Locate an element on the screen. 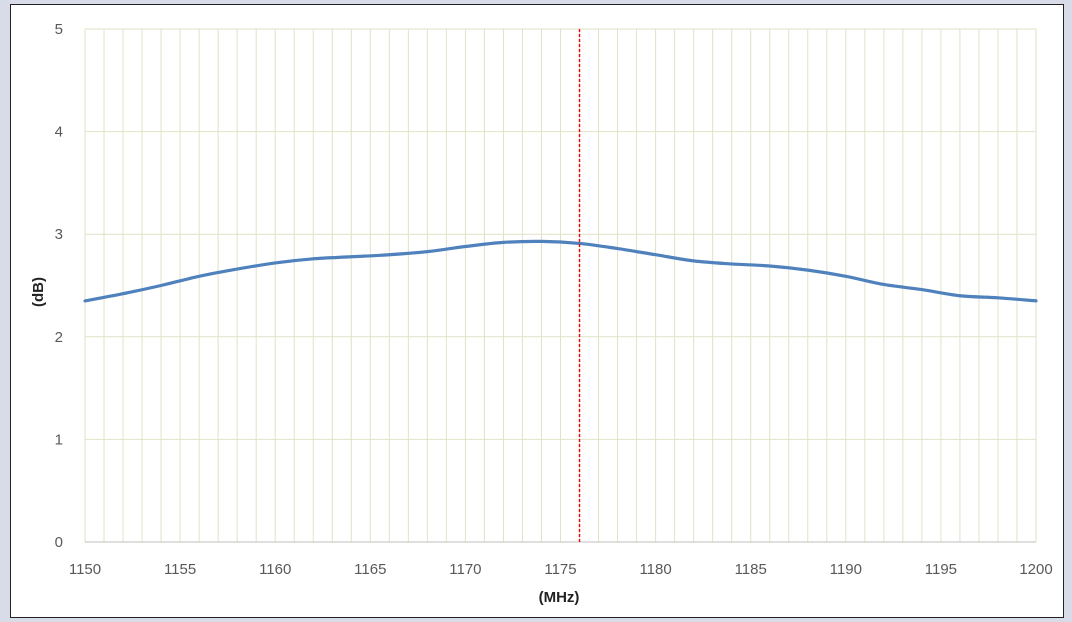 This screenshot has width=1072, height=622. y-axis-title: (dB) is located at coordinates (38, 292).